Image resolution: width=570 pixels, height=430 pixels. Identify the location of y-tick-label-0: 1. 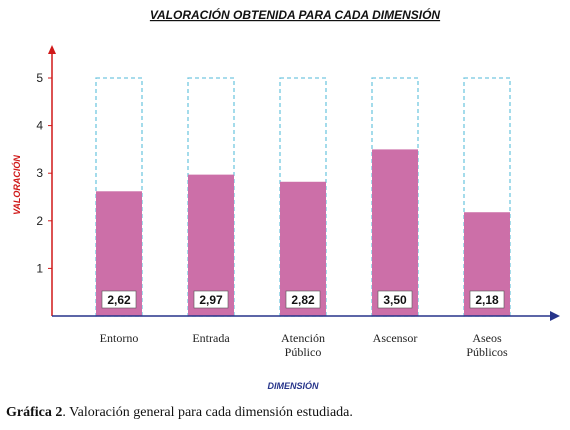
(39, 268).